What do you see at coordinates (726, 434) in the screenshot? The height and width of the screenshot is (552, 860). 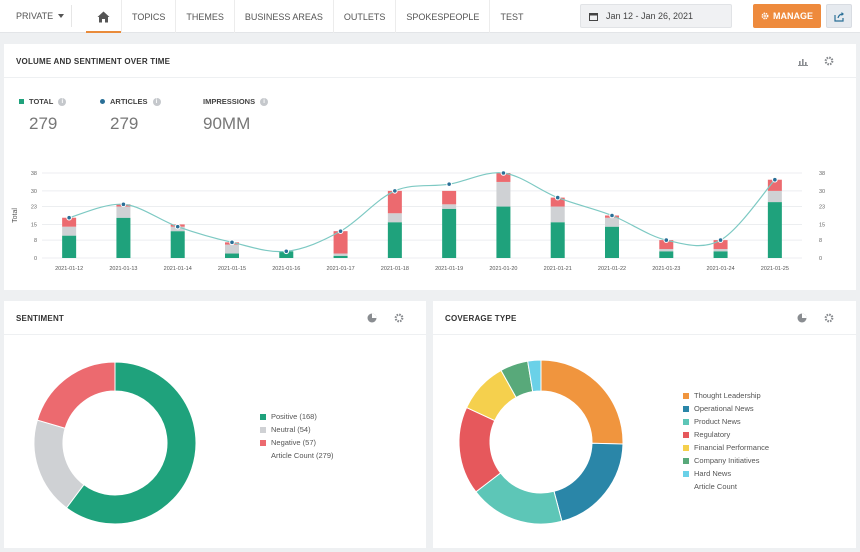 I see `legend-item: Regulatory` at bounding box center [726, 434].